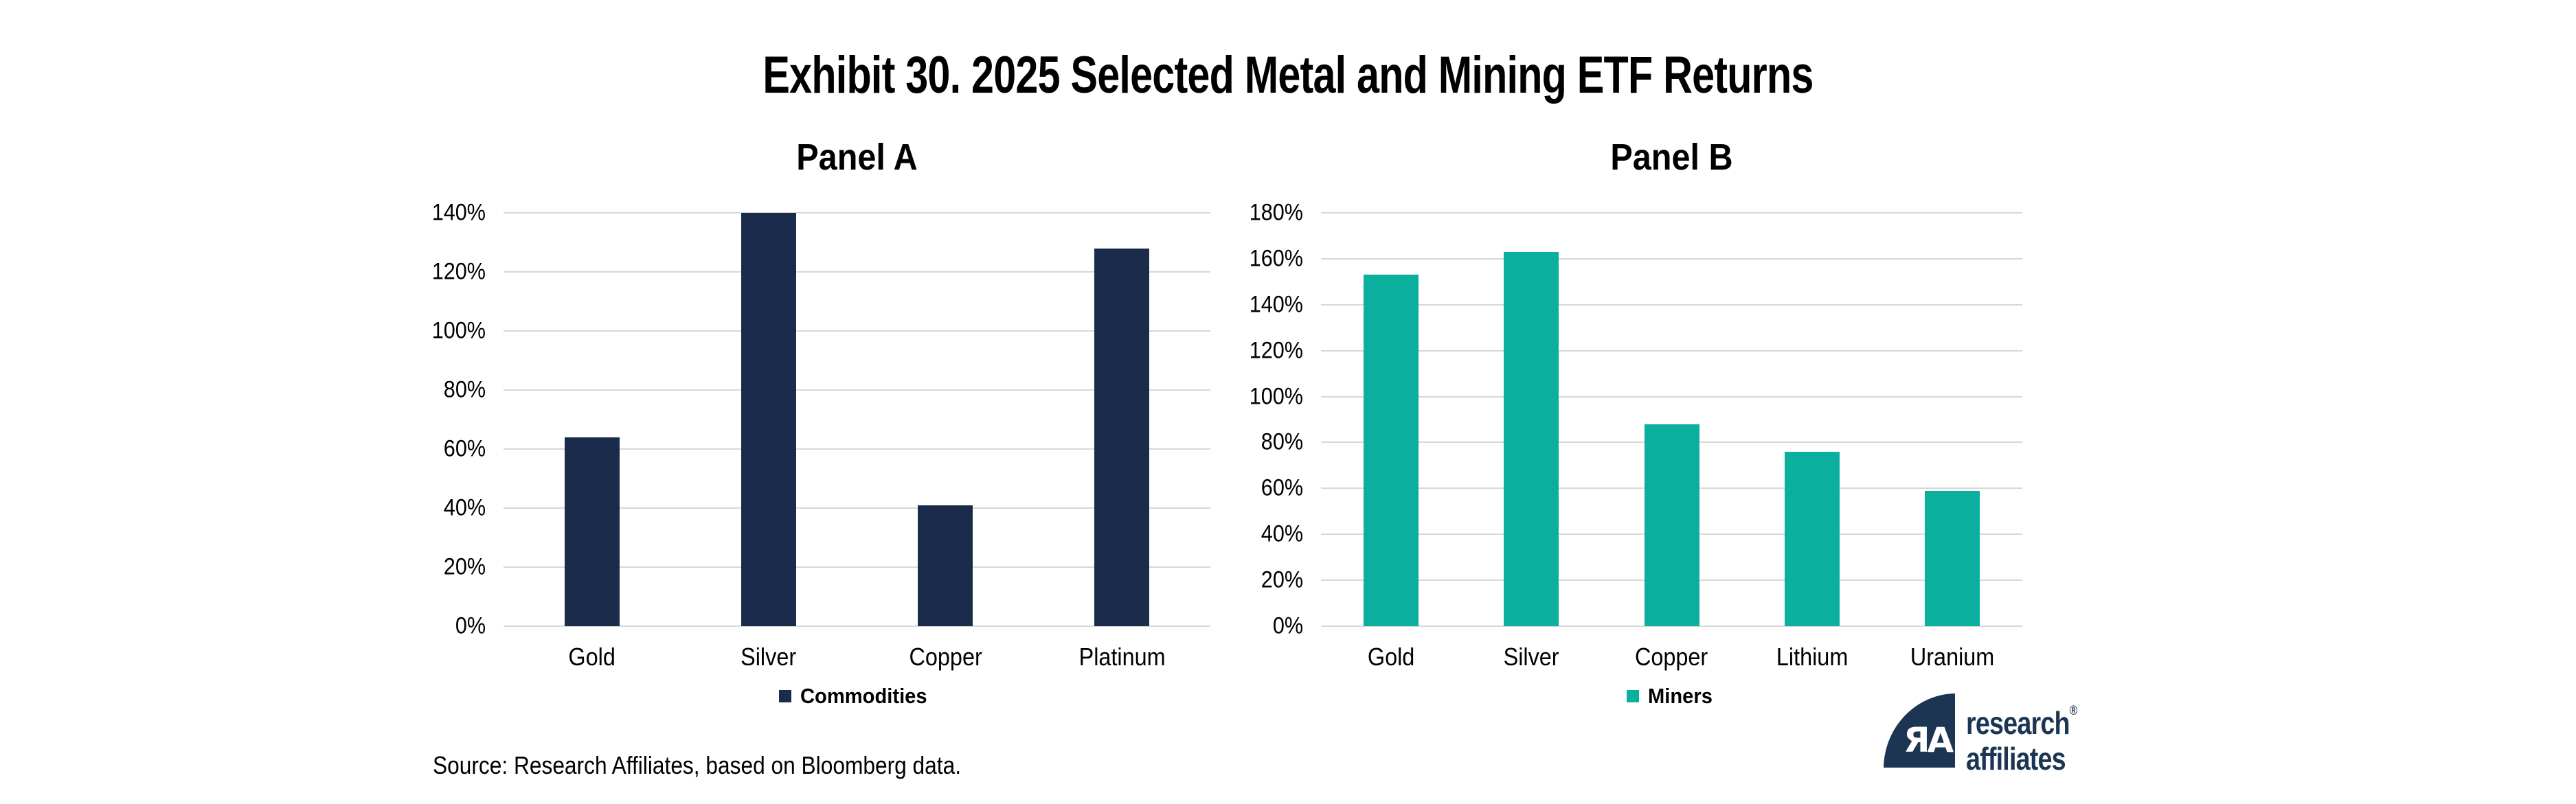 This screenshot has height=804, width=2576. I want to click on logo-word-affiliates: affiliates, so click(2016, 759).